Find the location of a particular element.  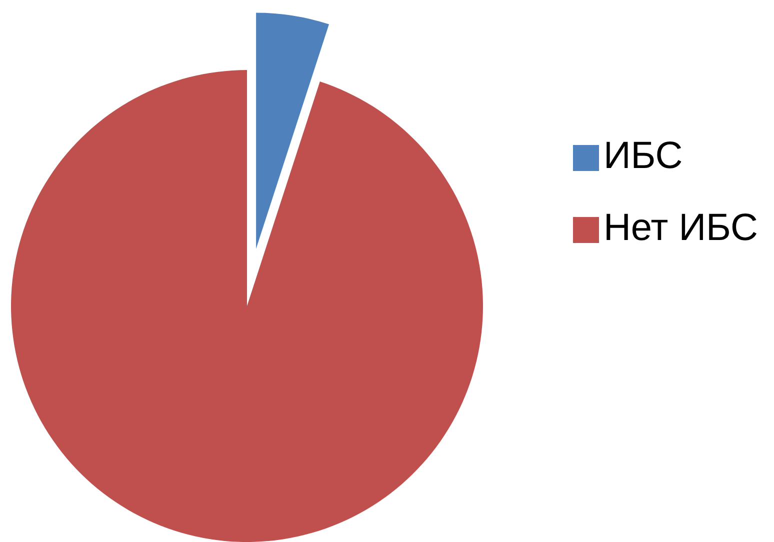

legend-label: Нет ИБС is located at coordinates (680, 228).